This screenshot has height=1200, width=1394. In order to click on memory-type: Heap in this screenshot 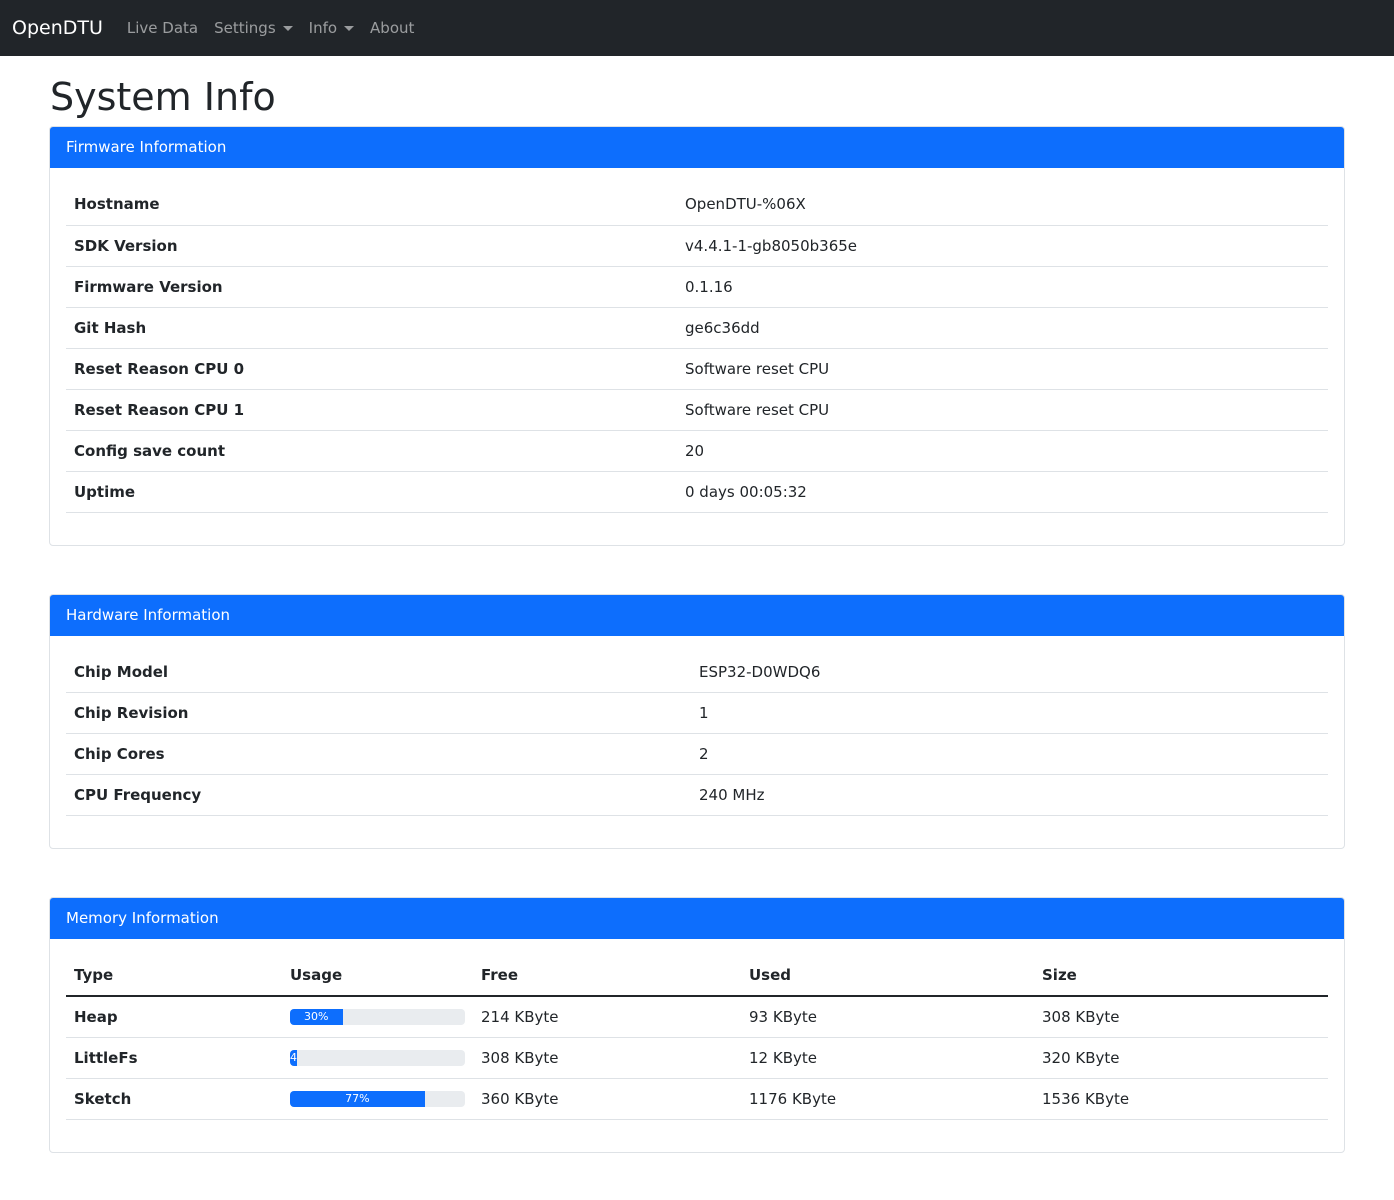, I will do `click(174, 1017)`.